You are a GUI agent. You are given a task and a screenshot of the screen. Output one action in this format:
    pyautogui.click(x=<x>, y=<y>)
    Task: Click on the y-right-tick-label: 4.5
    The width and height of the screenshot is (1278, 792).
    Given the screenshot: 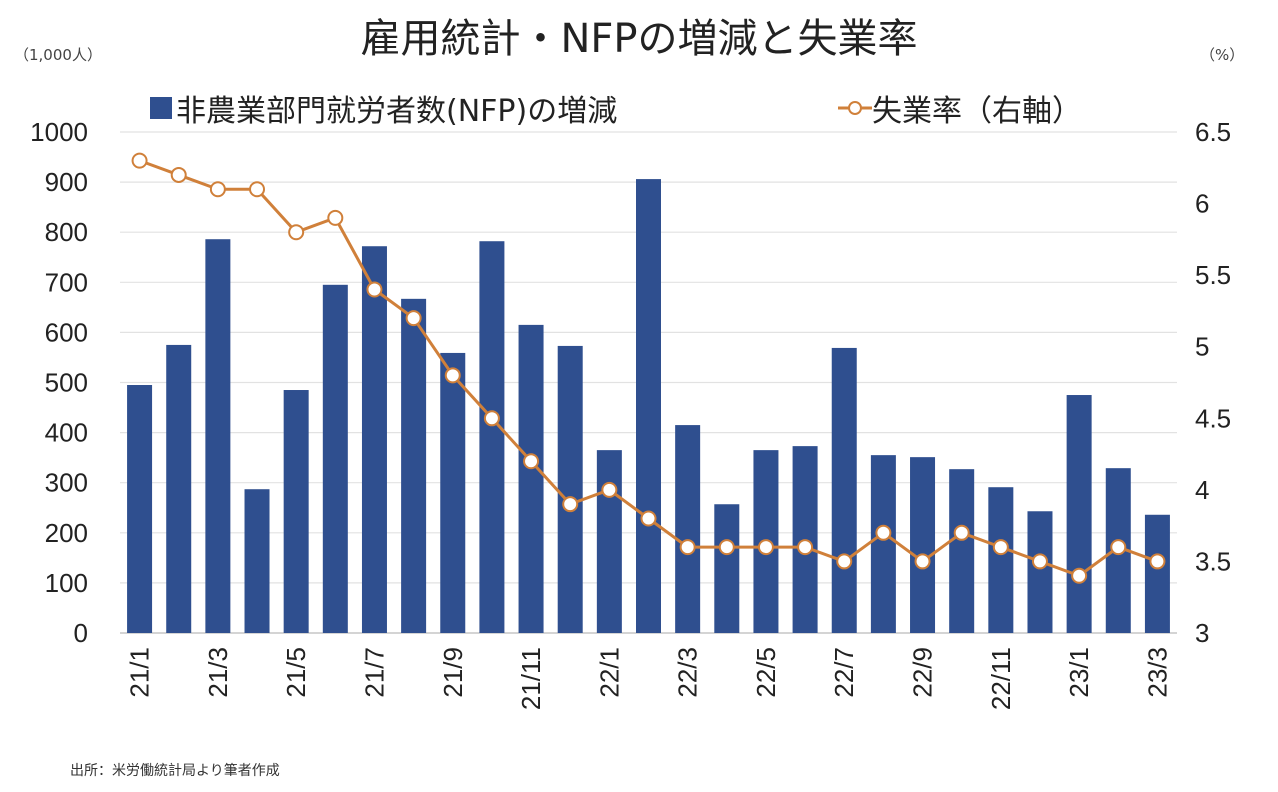 What is the action you would take?
    pyautogui.click(x=1213, y=418)
    